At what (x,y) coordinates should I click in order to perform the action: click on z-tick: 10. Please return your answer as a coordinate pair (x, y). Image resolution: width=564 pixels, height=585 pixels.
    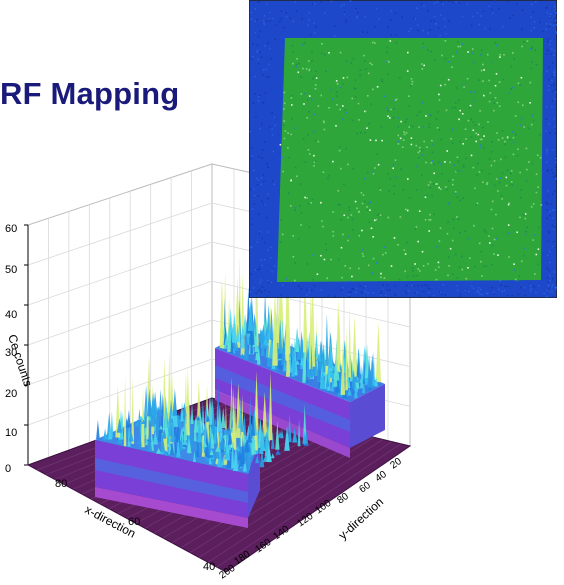
    Looking at the image, I should click on (11, 433).